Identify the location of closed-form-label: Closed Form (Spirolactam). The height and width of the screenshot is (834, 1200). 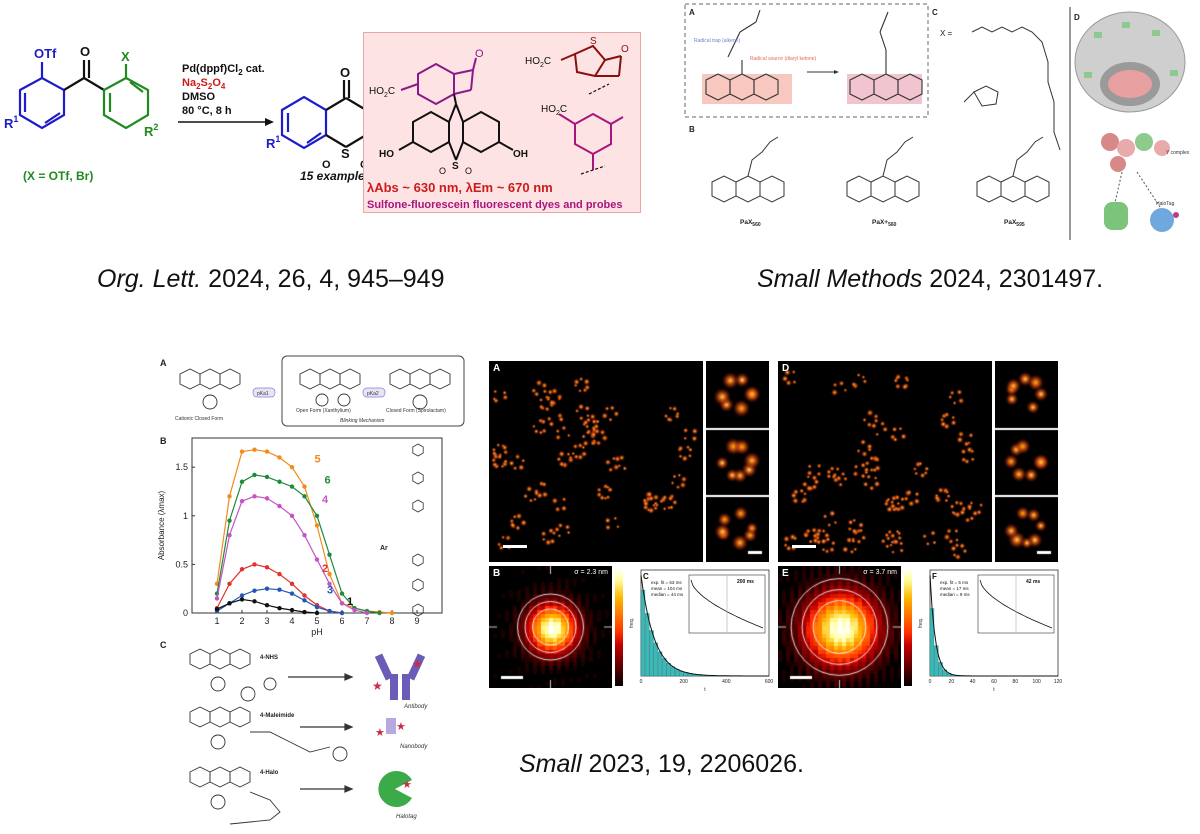
(416, 411).